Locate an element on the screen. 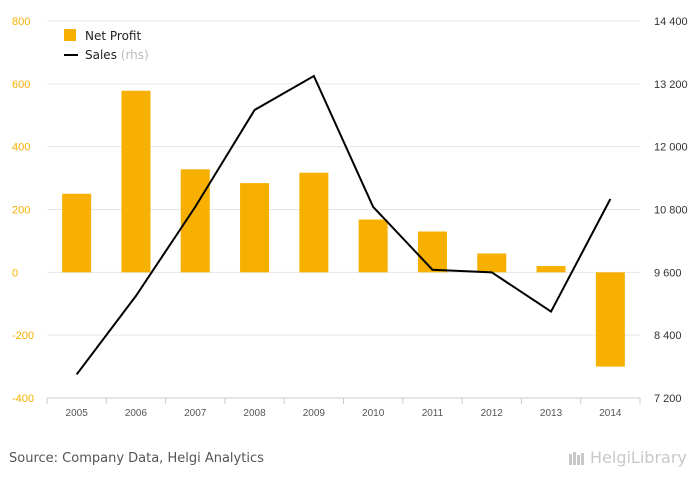 The width and height of the screenshot is (700, 483). left-tick-label: 800 is located at coordinates (21, 22).